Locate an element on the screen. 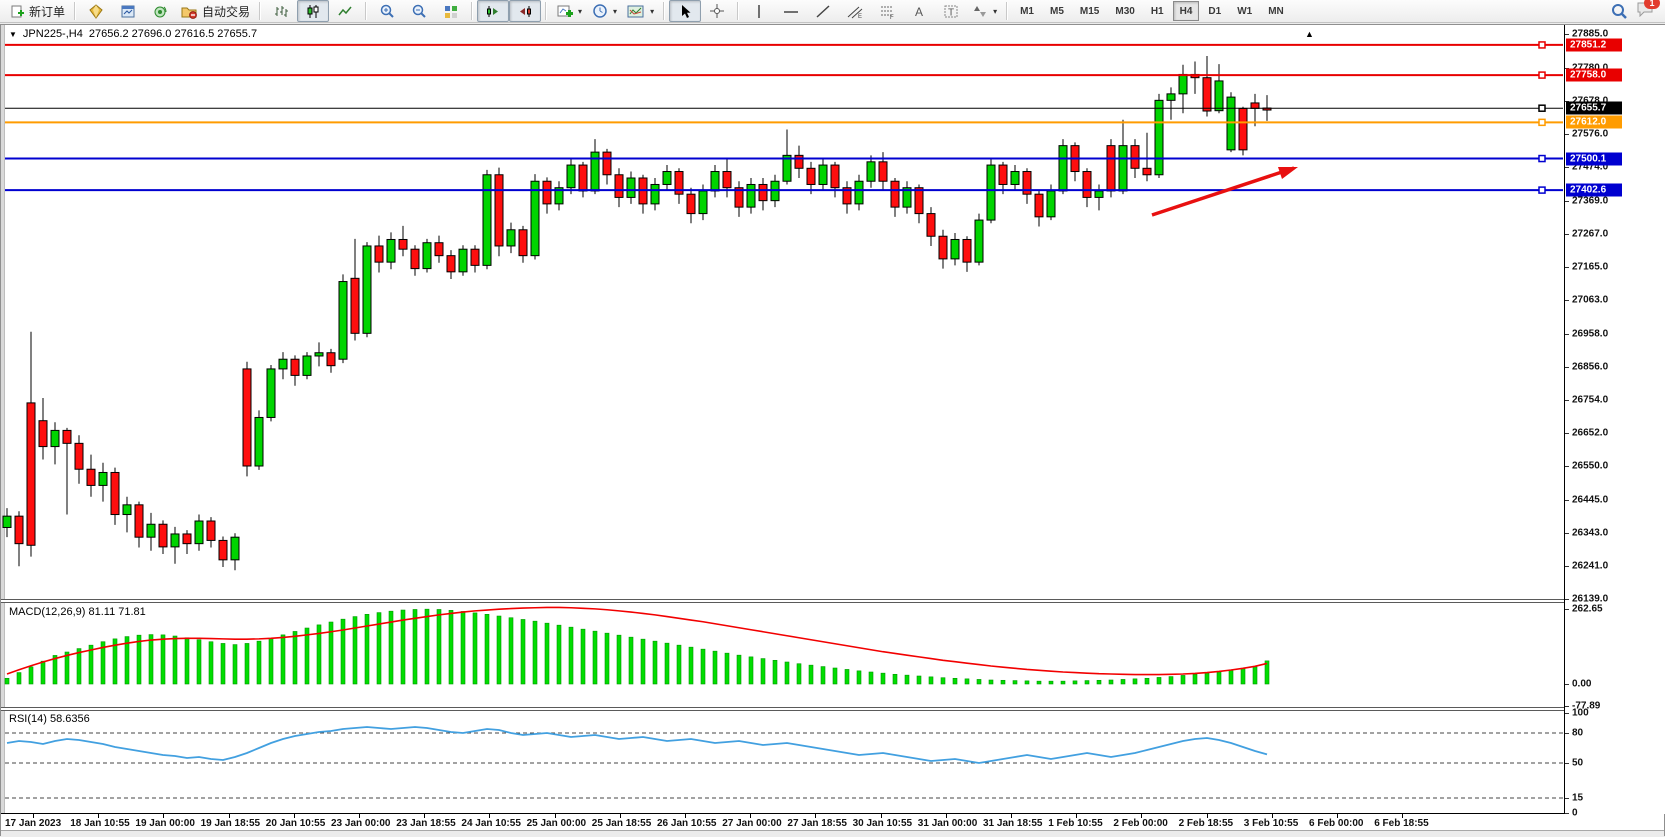 The image size is (1665, 837). tab-timeframe-MN: MN is located at coordinates (1276, 11).